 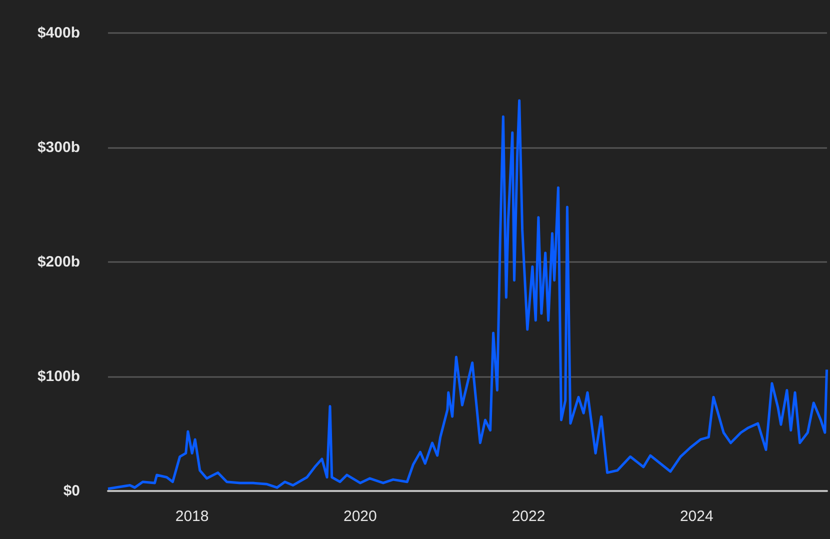 What do you see at coordinates (58, 376) in the screenshot?
I see `y-tick-label: $100b` at bounding box center [58, 376].